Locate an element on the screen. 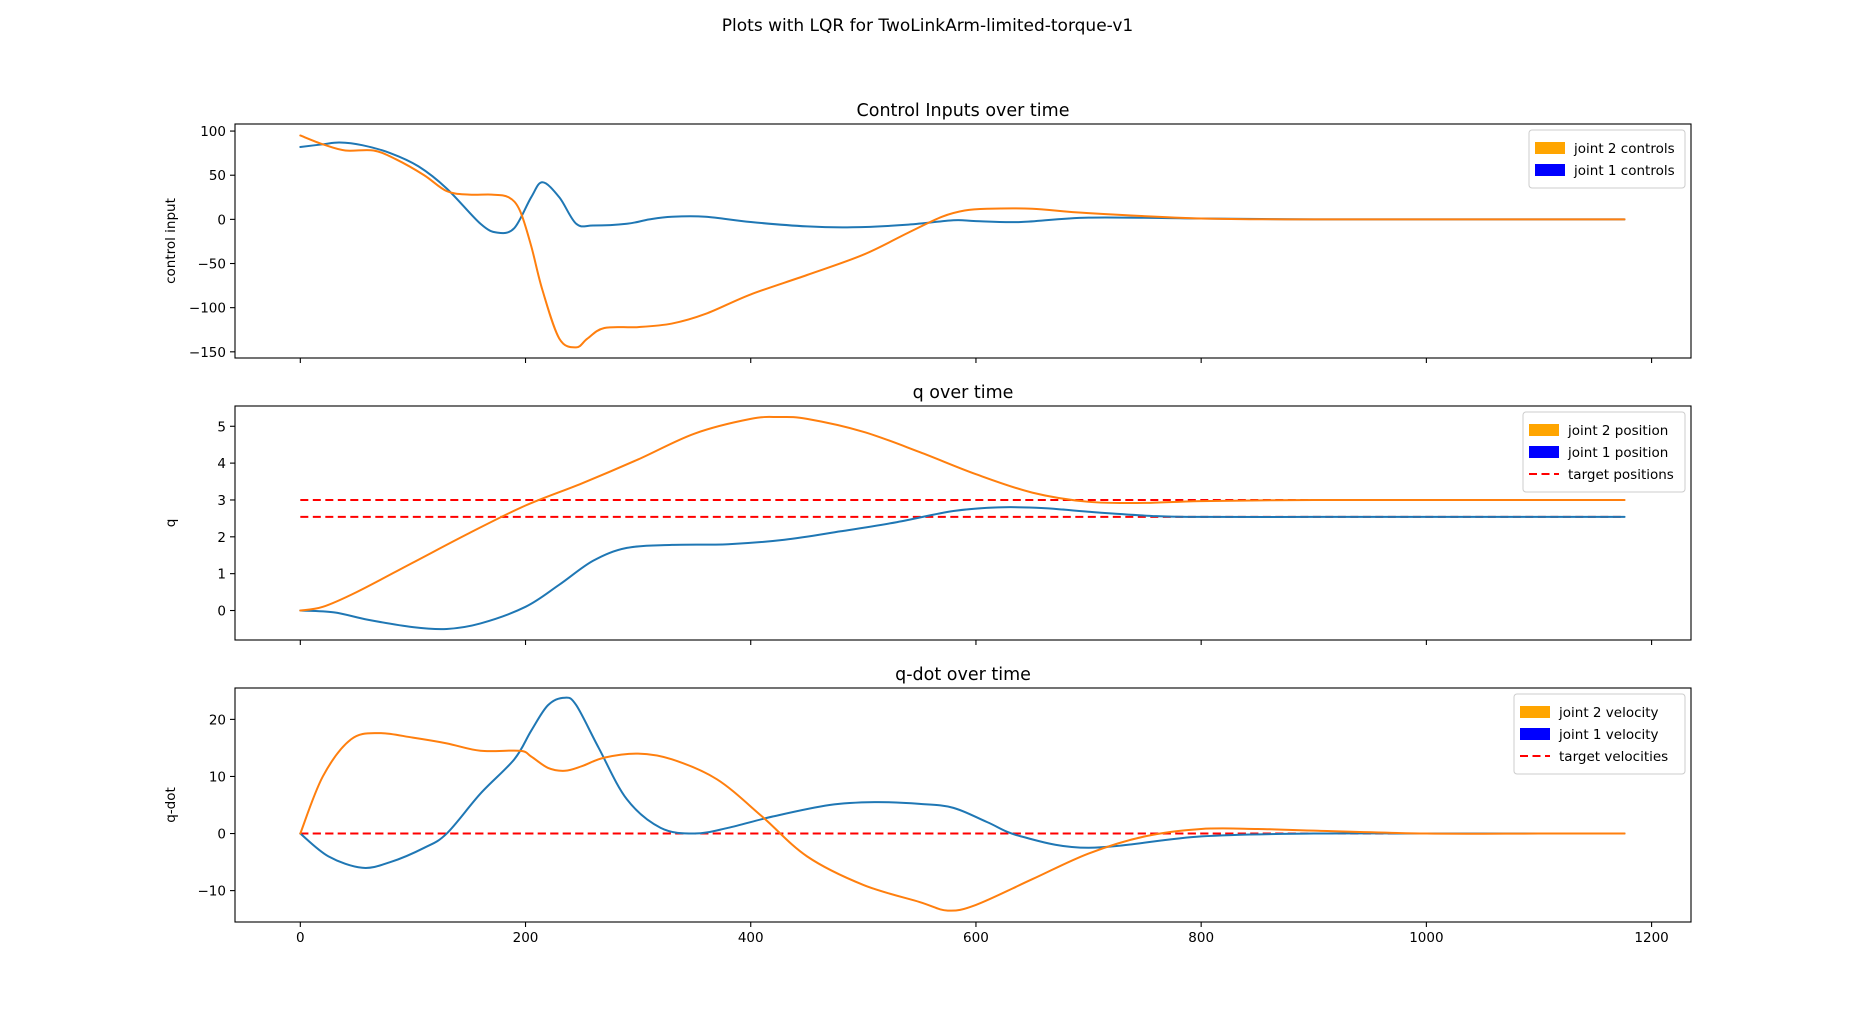 The image size is (1855, 1022). q-dot-over-time-legend-box is located at coordinates (1599, 734).